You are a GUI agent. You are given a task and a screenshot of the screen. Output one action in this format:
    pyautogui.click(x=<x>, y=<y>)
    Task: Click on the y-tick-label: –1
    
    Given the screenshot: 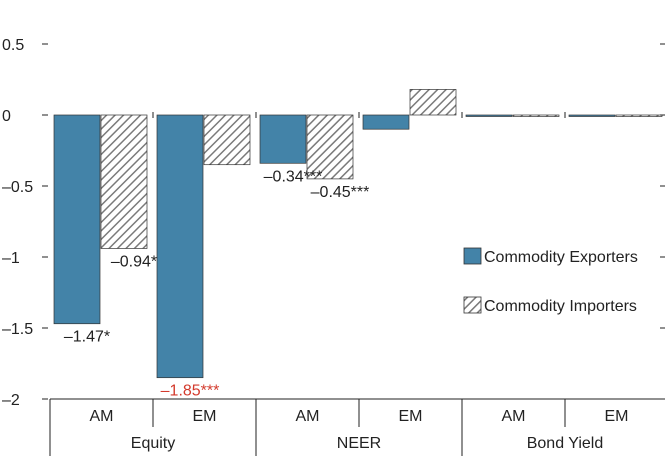 What is the action you would take?
    pyautogui.click(x=11, y=258)
    